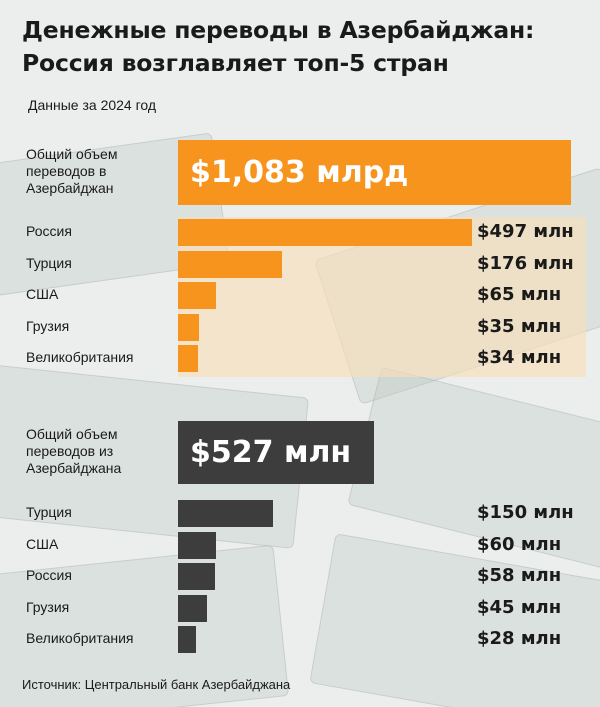  Describe the element at coordinates (48, 606) in the screenshot. I see `outbound-category-label: Грузия` at that location.